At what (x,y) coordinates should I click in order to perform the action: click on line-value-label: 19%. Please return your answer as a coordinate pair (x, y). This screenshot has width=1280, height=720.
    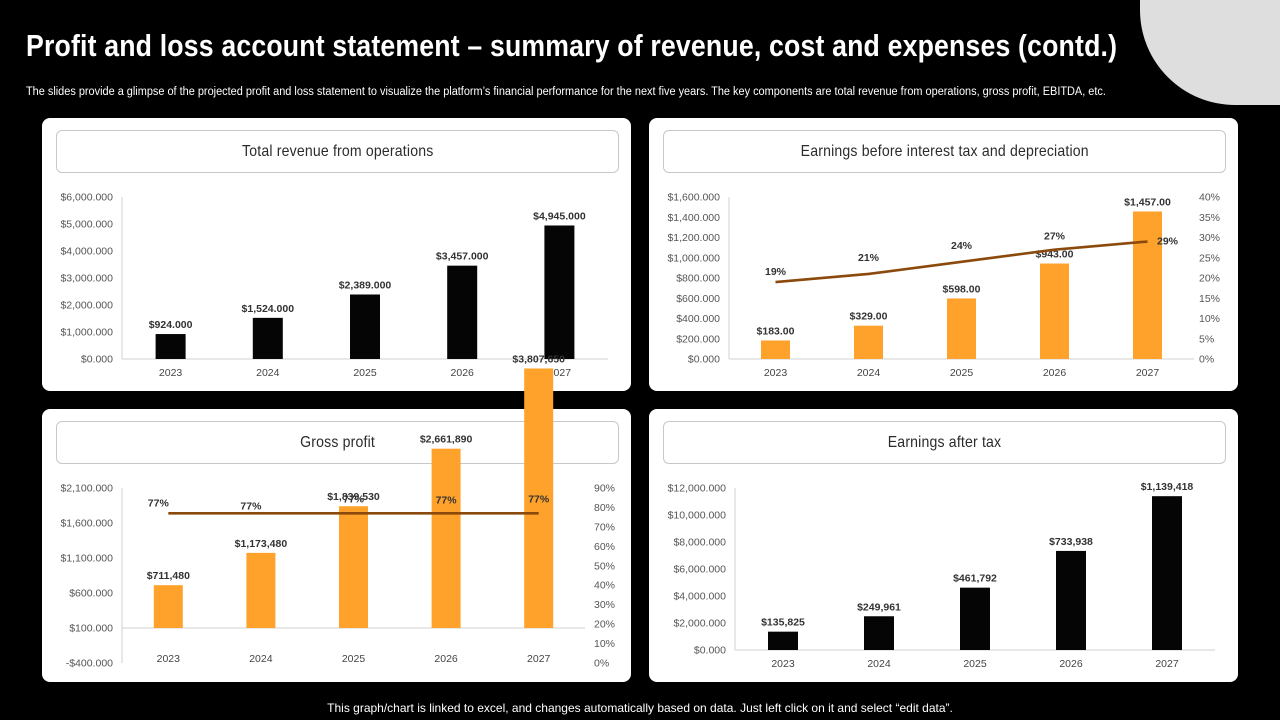
    Looking at the image, I should click on (776, 272).